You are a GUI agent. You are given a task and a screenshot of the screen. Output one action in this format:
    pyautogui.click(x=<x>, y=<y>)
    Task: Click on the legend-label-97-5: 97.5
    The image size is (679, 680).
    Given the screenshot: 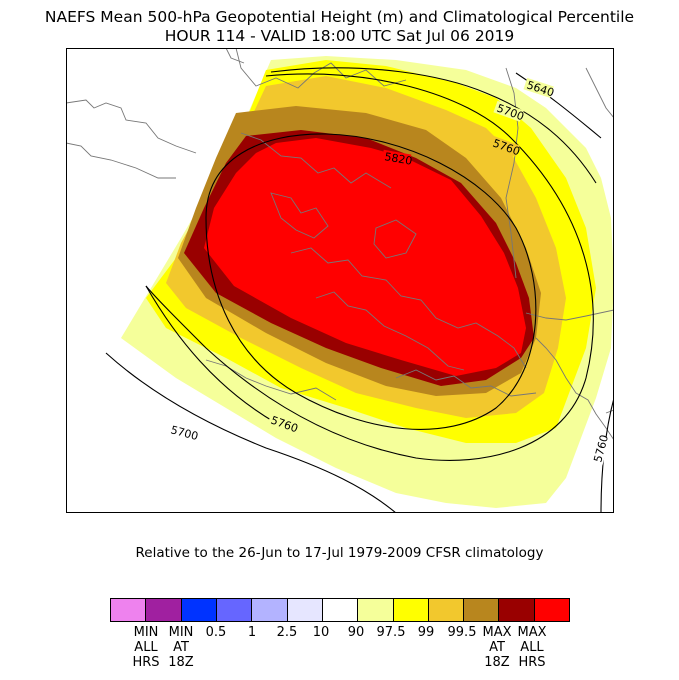 What is the action you would take?
    pyautogui.click(x=391, y=632)
    